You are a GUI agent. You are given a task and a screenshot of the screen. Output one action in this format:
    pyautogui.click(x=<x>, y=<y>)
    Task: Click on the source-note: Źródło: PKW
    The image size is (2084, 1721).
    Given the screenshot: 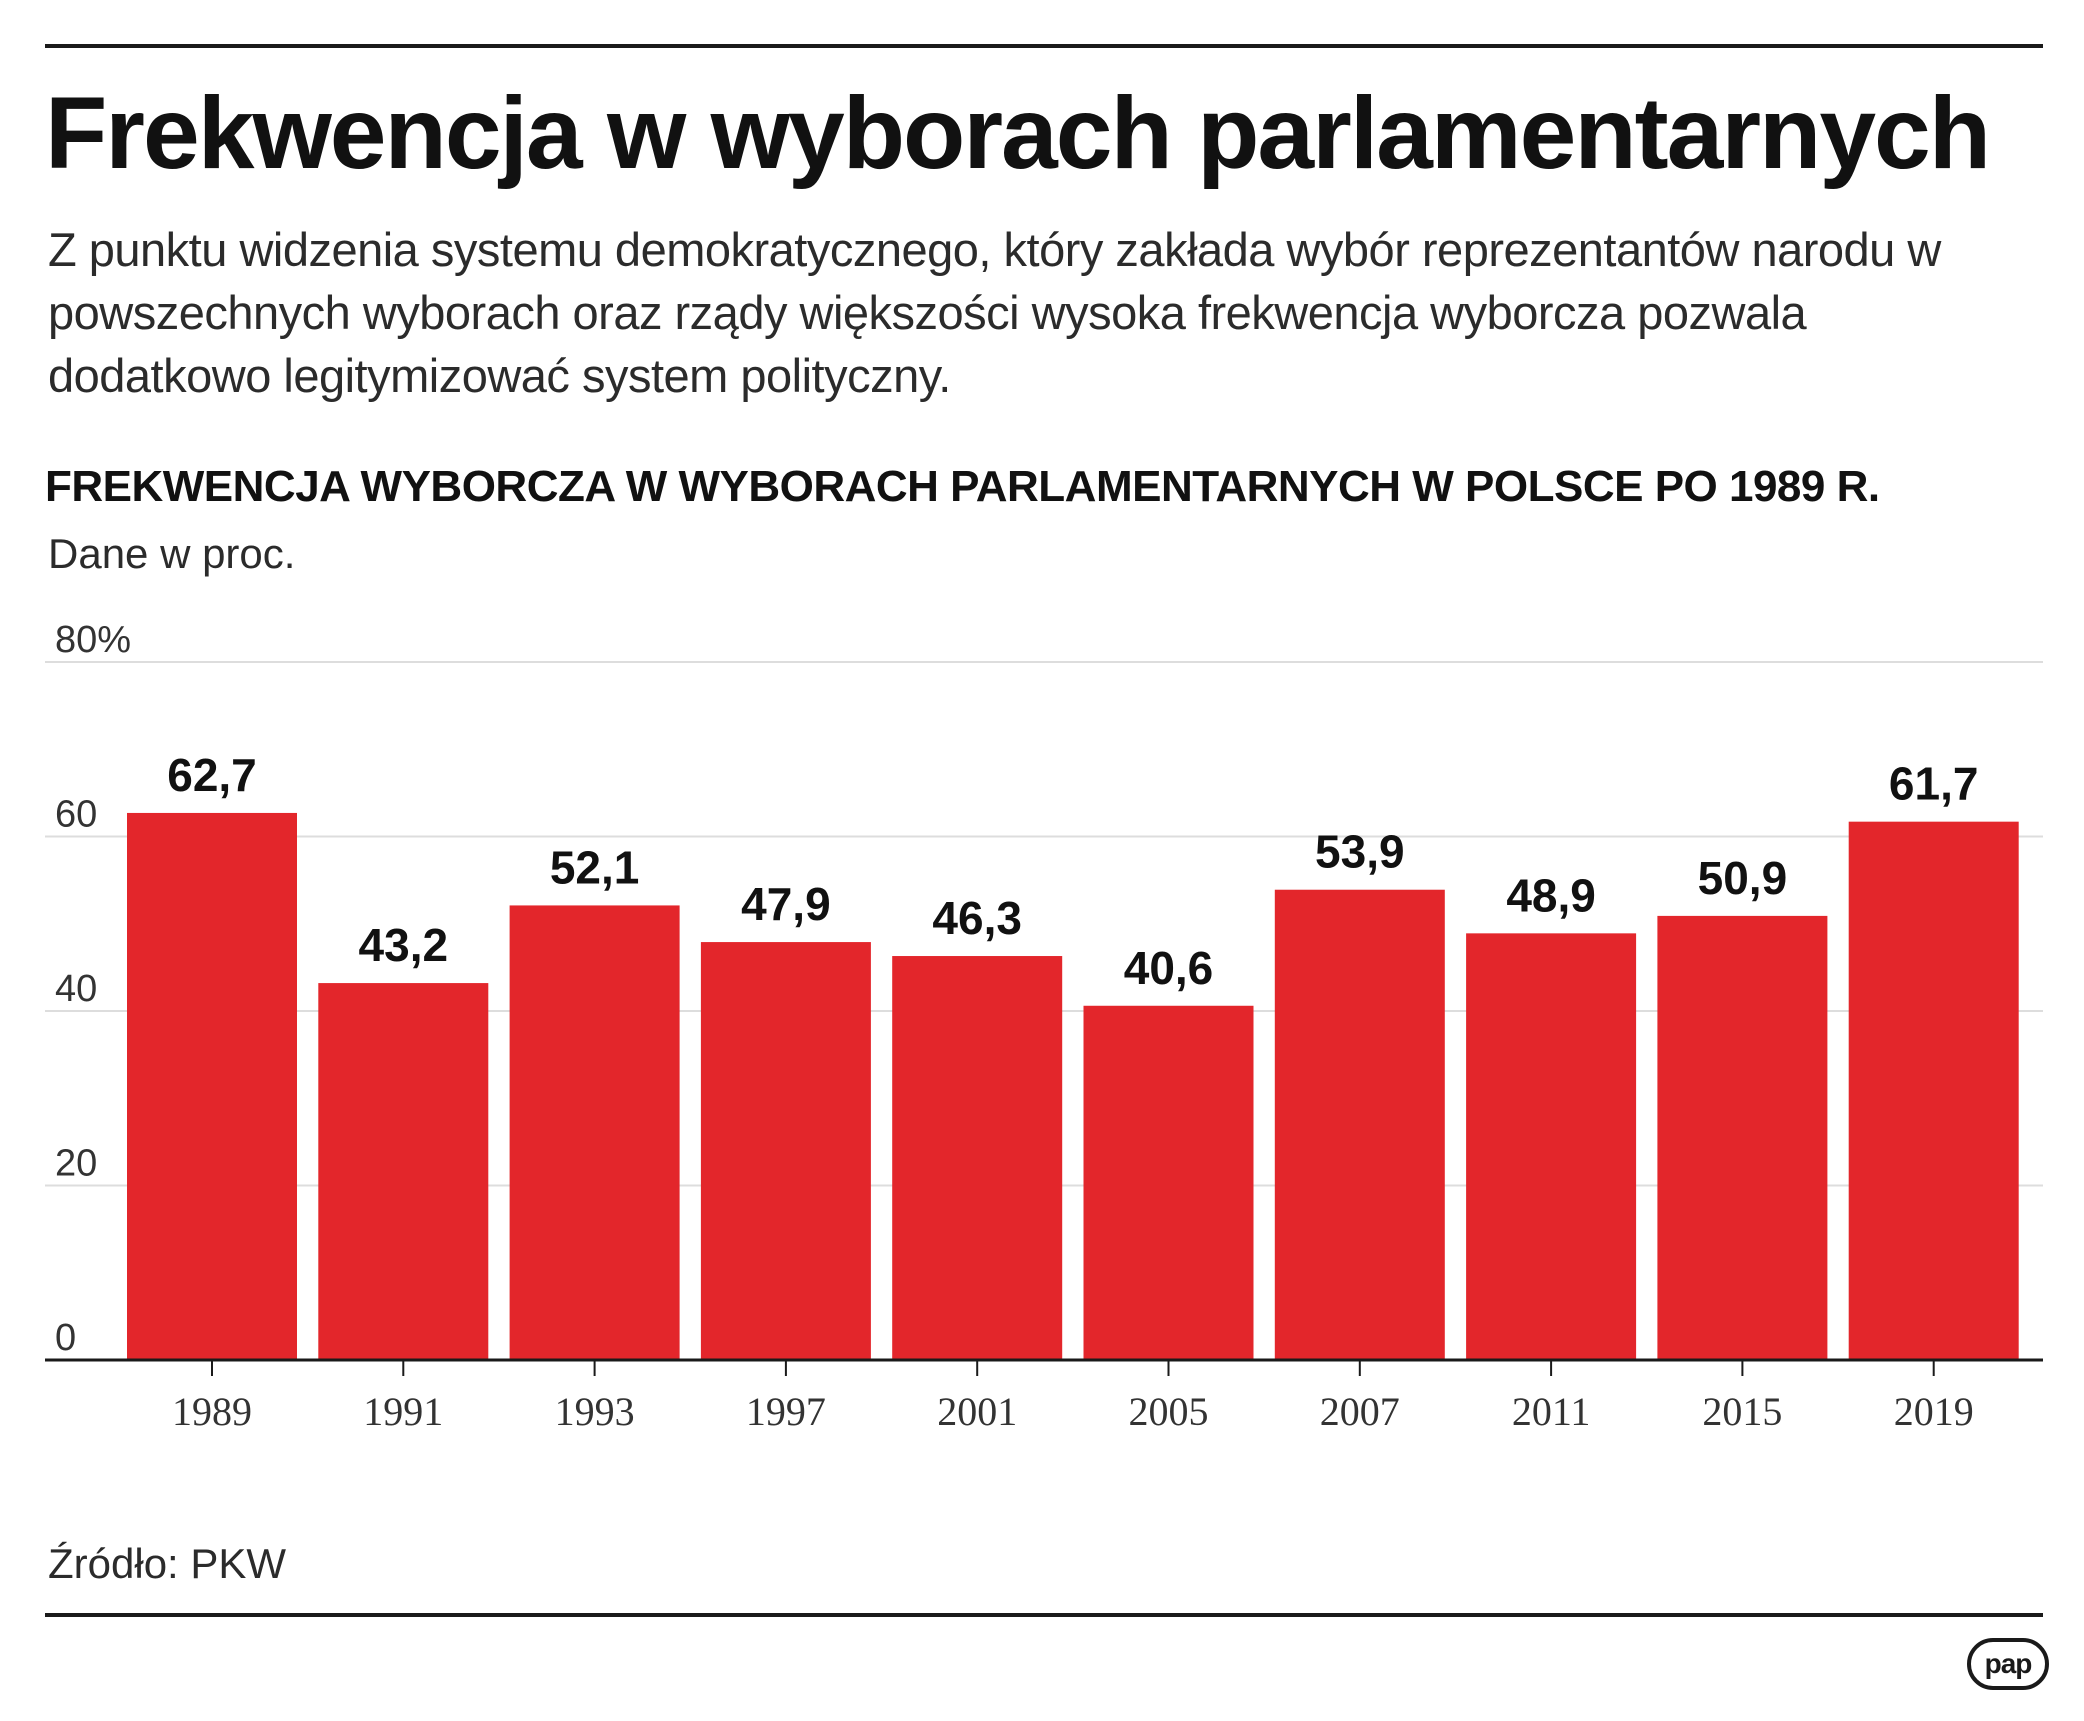 What is the action you would take?
    pyautogui.click(x=167, y=1563)
    